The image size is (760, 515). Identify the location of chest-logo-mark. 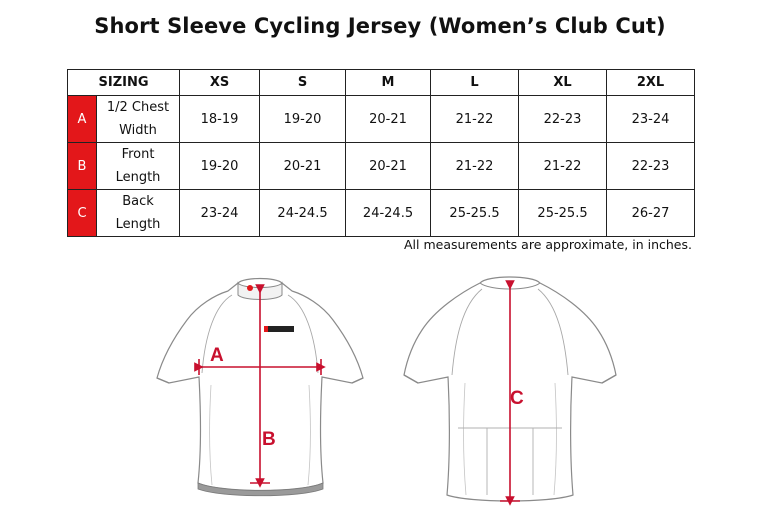
(281, 329).